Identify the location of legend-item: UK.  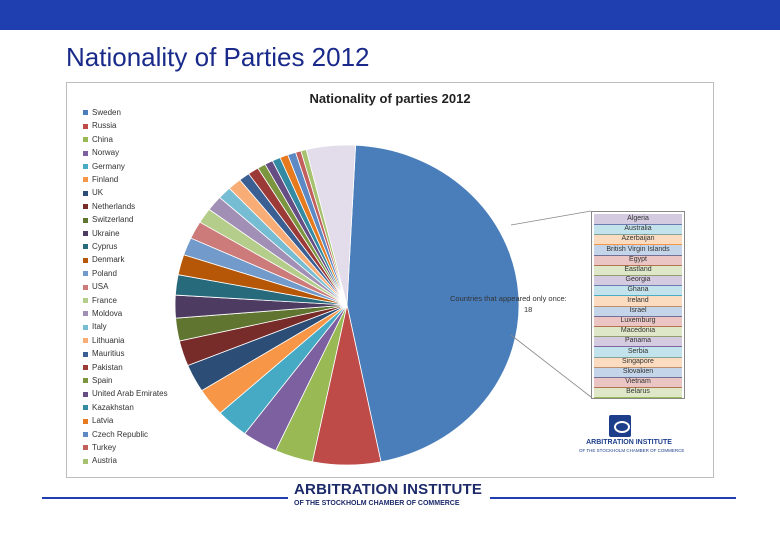
(93, 193).